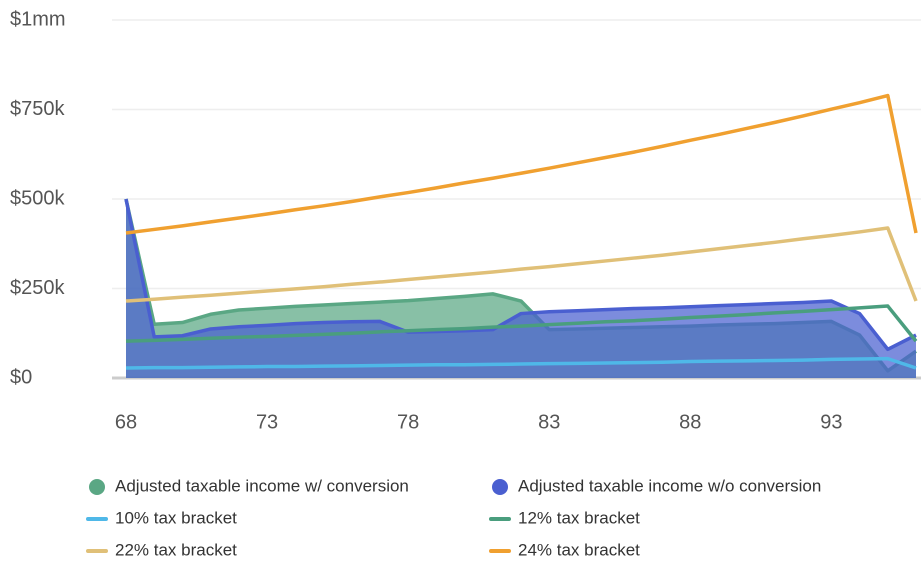  Describe the element at coordinates (408, 422) in the screenshot. I see `x-tick-label: 78` at that location.